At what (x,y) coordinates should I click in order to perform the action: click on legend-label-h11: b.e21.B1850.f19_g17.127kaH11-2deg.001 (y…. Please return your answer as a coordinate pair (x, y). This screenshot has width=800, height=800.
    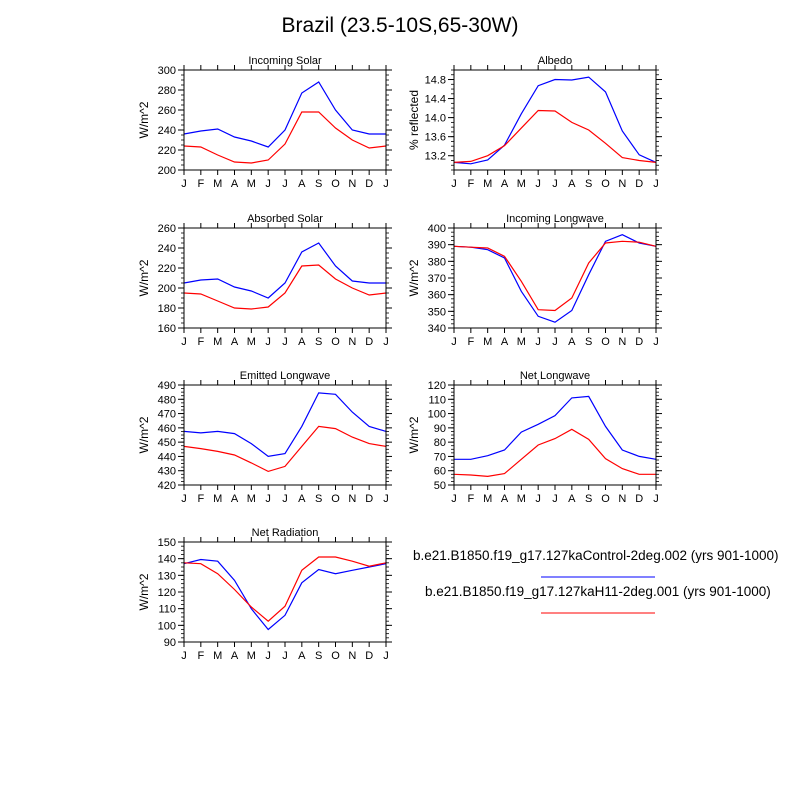
    Looking at the image, I should click on (598, 591).